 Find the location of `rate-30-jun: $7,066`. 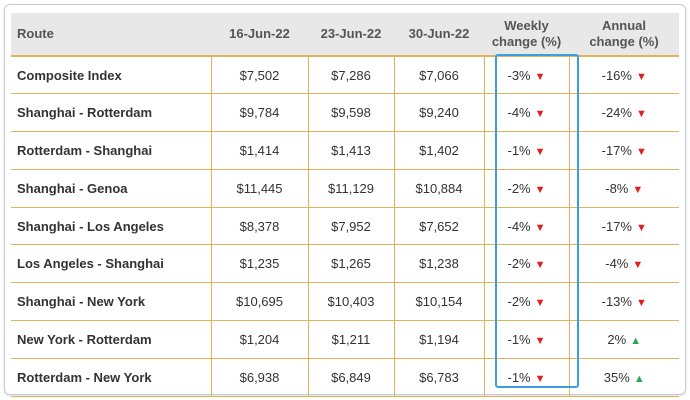

rate-30-jun: $7,066 is located at coordinates (439, 75).